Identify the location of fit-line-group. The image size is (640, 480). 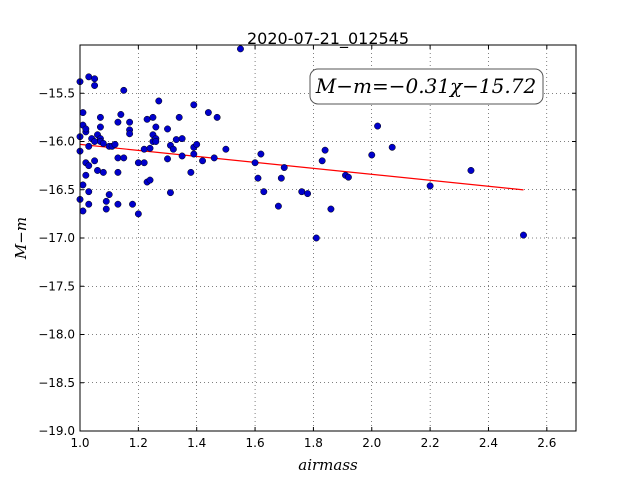
(301, 167).